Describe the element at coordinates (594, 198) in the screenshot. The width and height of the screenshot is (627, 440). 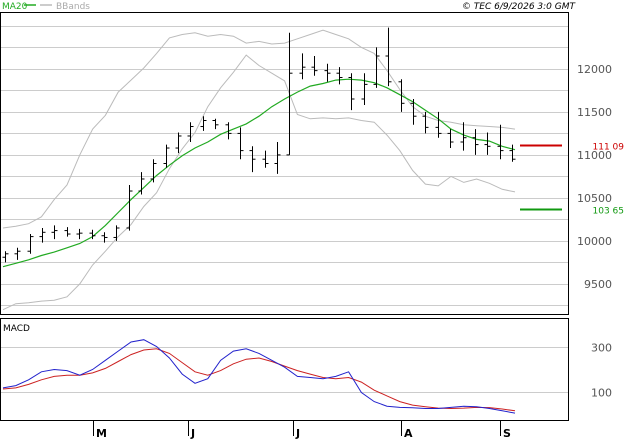
I see `price-y-tick-label: 10500` at that location.